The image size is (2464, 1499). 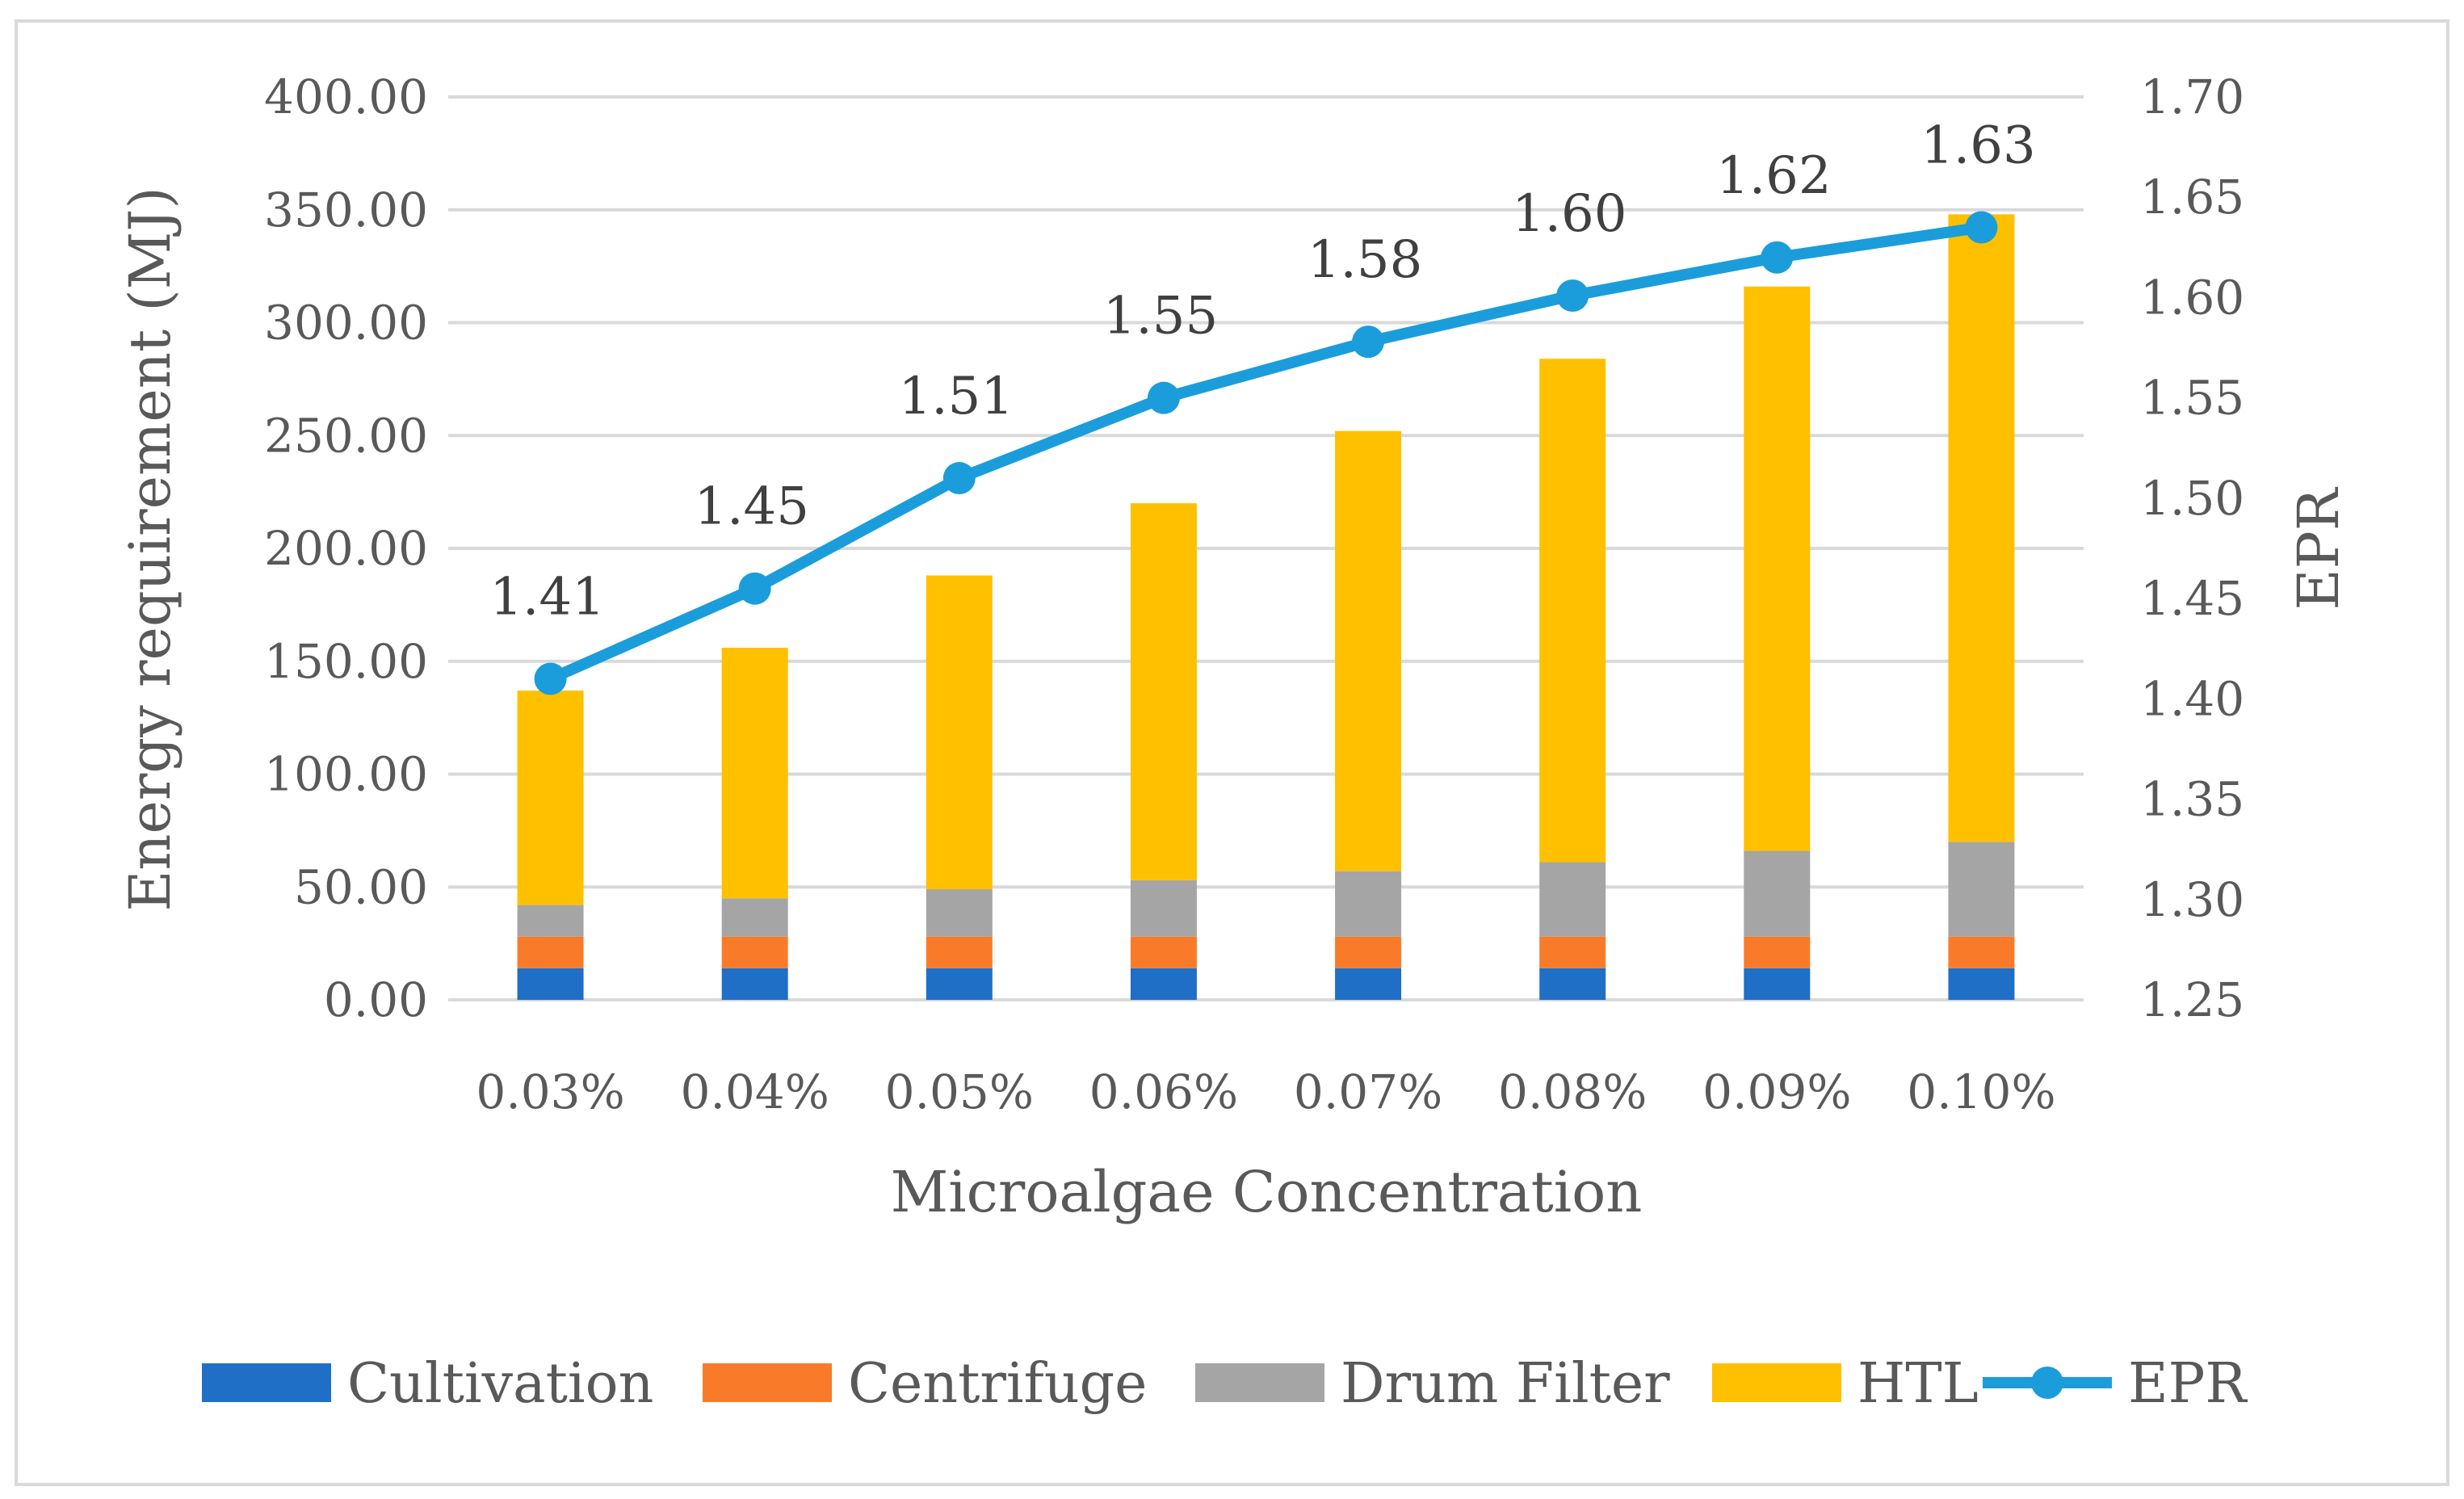 What do you see at coordinates (346, 435) in the screenshot?
I see `y-tick-label: 250.00` at bounding box center [346, 435].